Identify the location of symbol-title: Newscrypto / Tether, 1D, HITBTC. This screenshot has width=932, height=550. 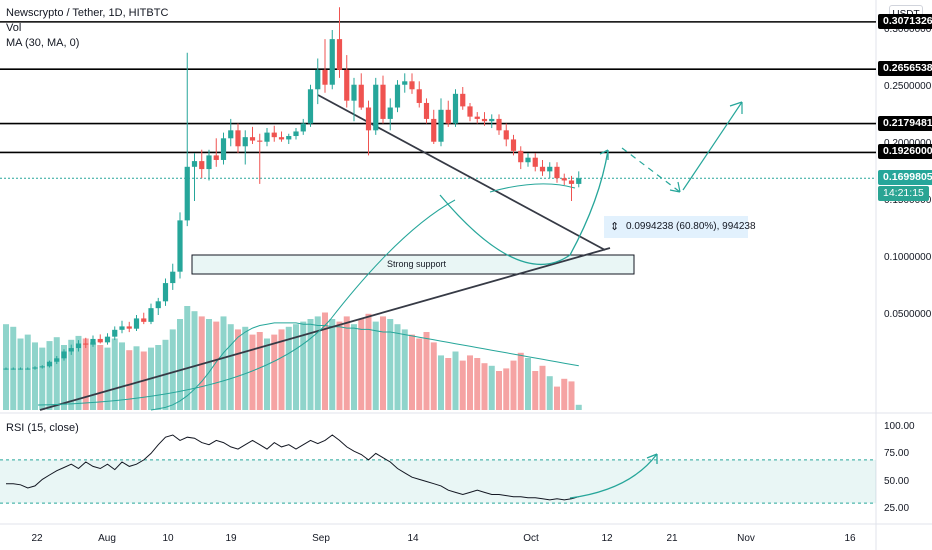
(87, 13).